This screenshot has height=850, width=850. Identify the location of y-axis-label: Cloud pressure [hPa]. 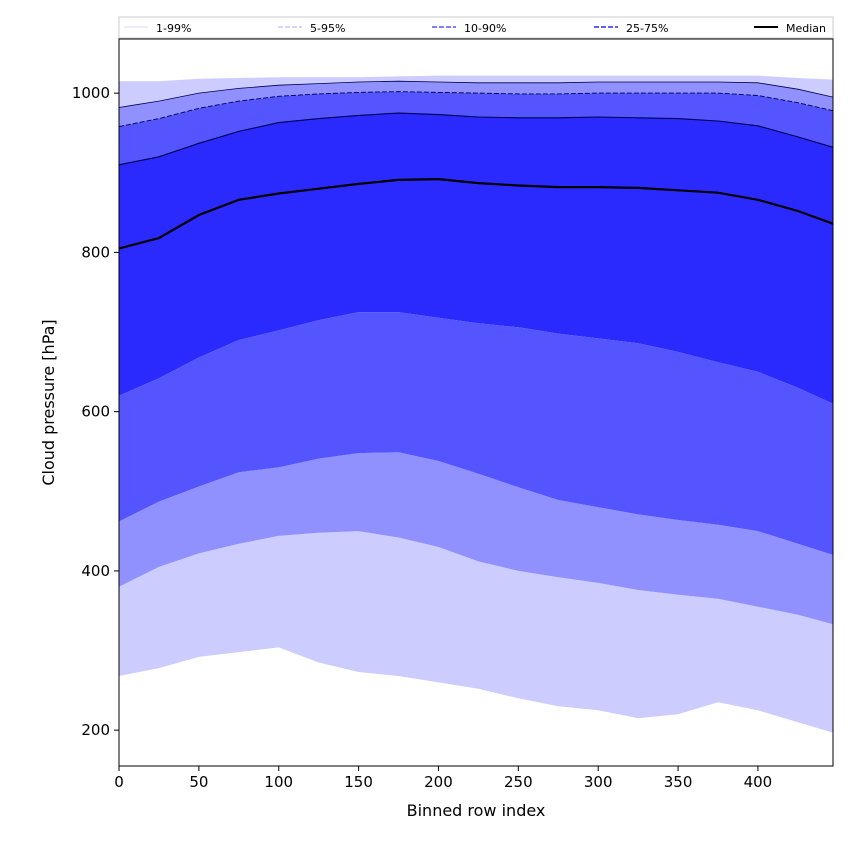
(48, 402).